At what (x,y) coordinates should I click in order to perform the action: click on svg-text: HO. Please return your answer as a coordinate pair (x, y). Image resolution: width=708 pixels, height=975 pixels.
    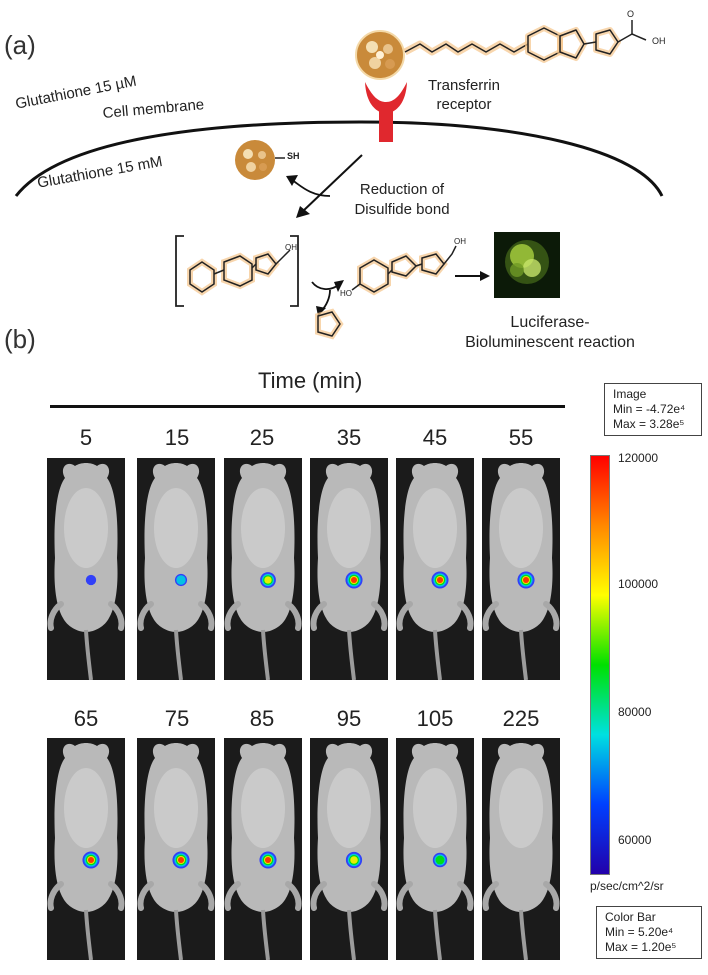
    Looking at the image, I should click on (346, 293).